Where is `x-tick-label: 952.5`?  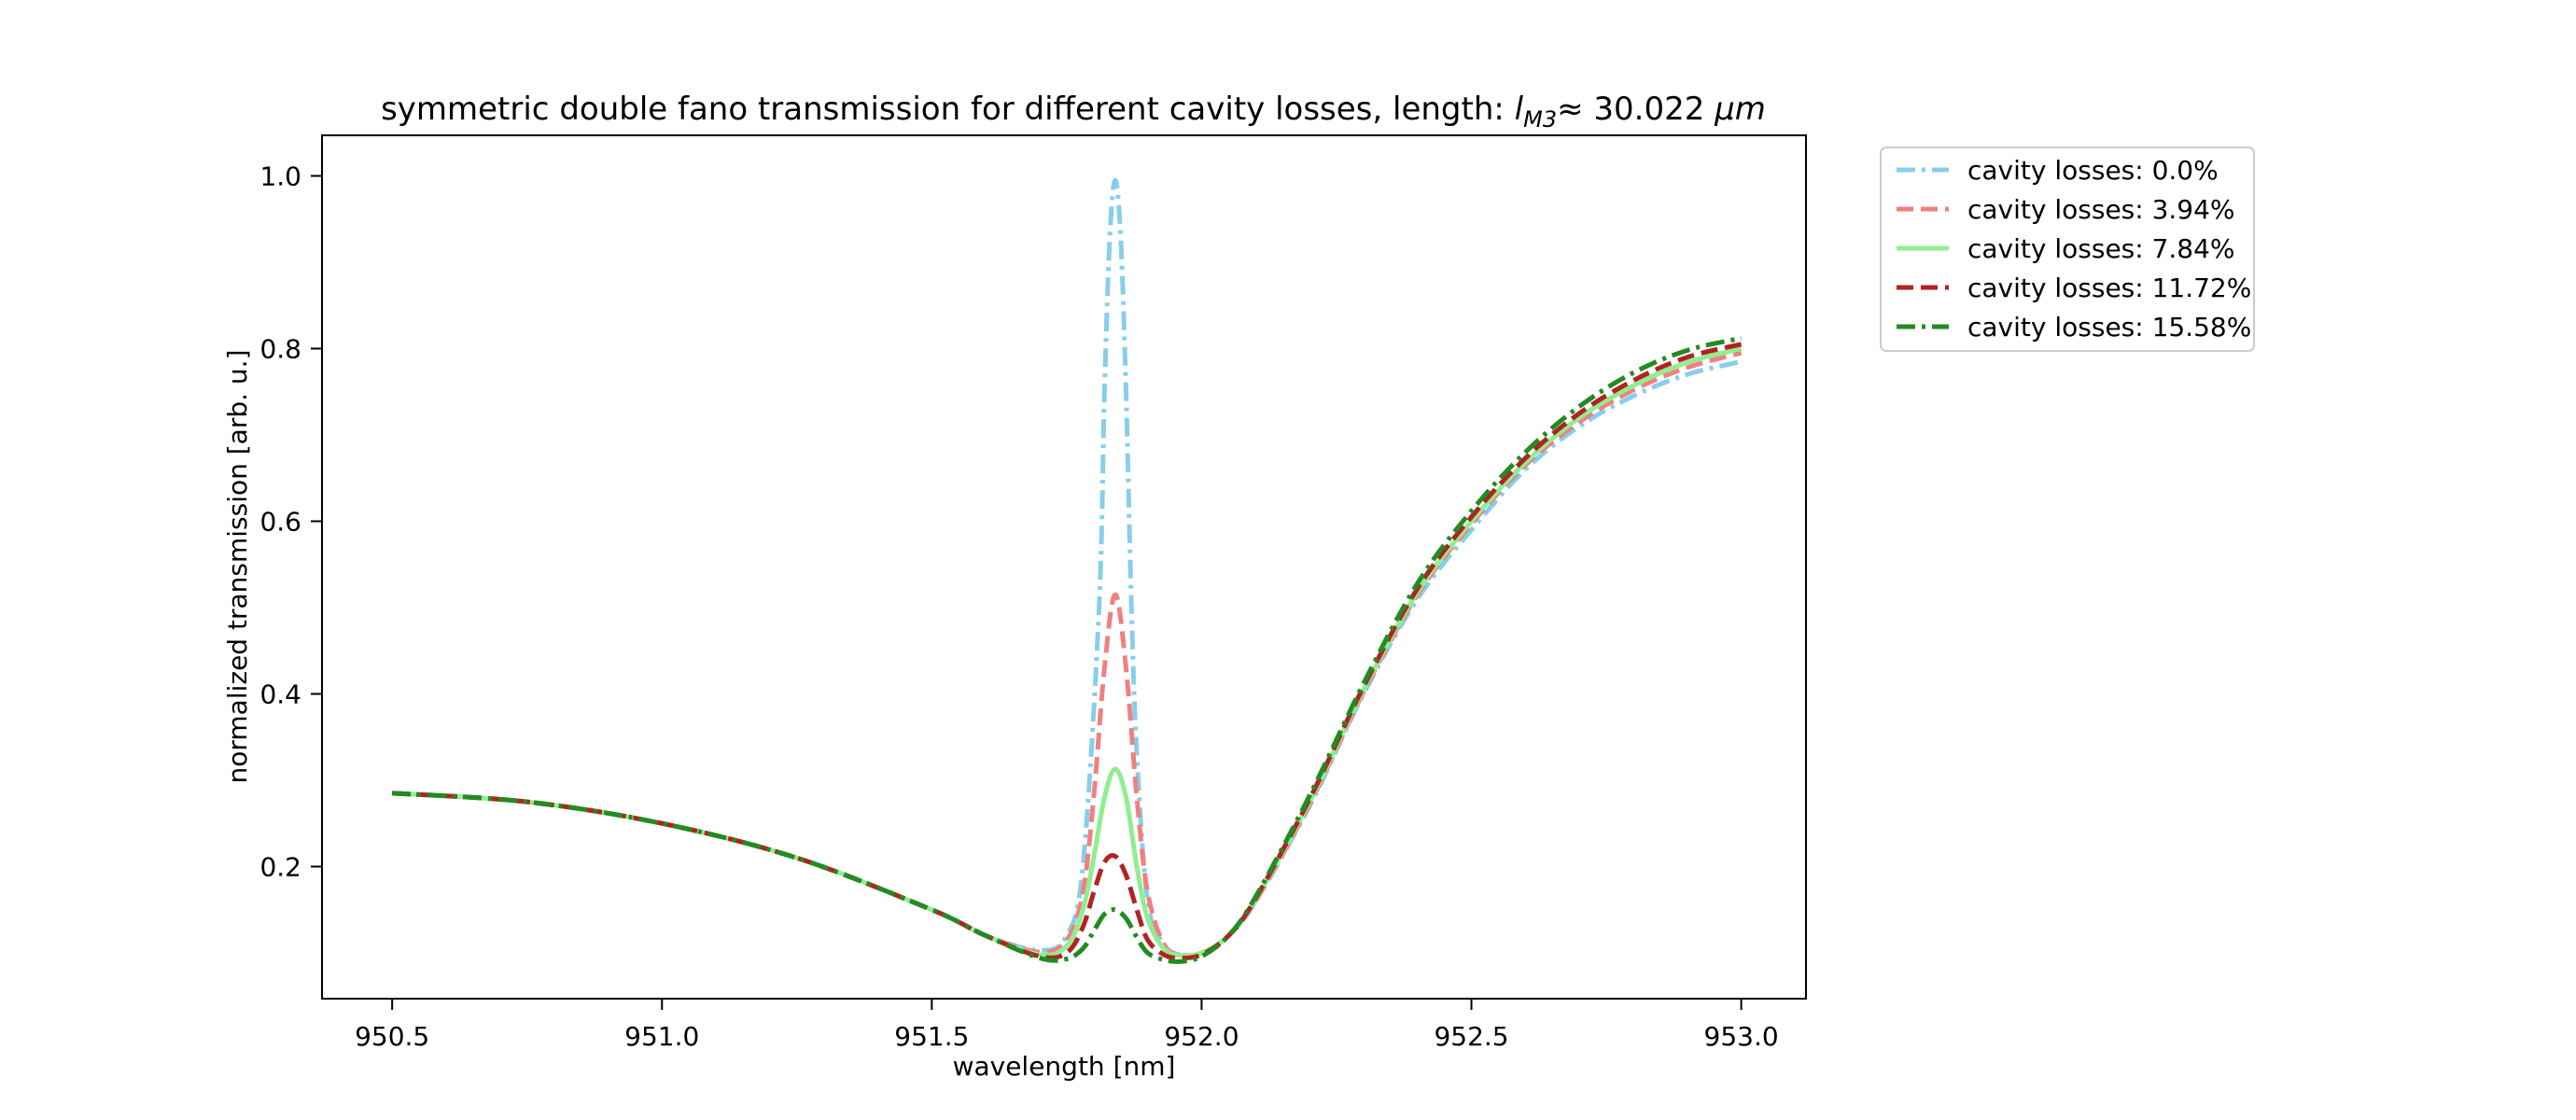 x-tick-label: 952.5 is located at coordinates (1471, 1036).